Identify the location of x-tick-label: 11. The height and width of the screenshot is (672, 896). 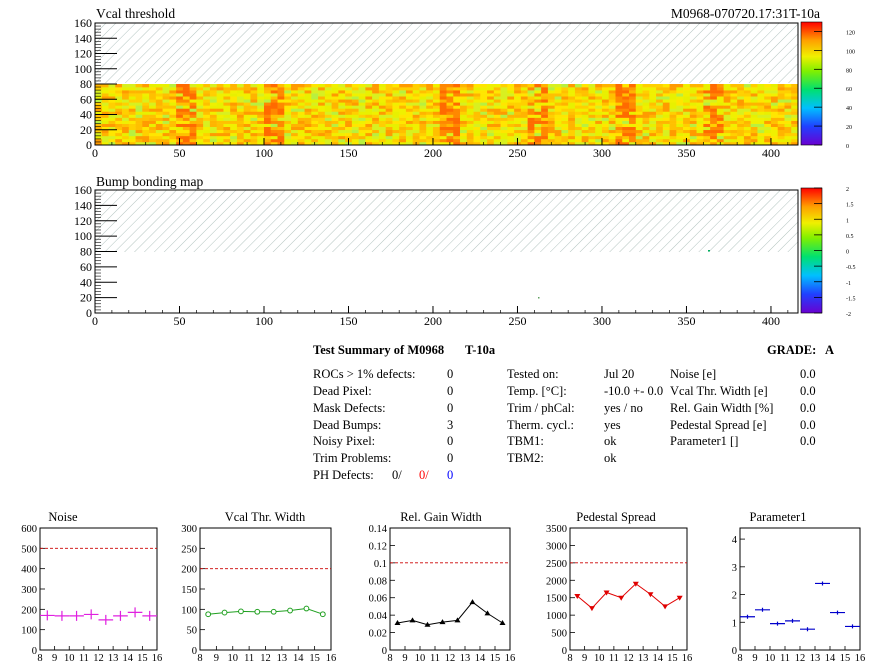
(785, 658).